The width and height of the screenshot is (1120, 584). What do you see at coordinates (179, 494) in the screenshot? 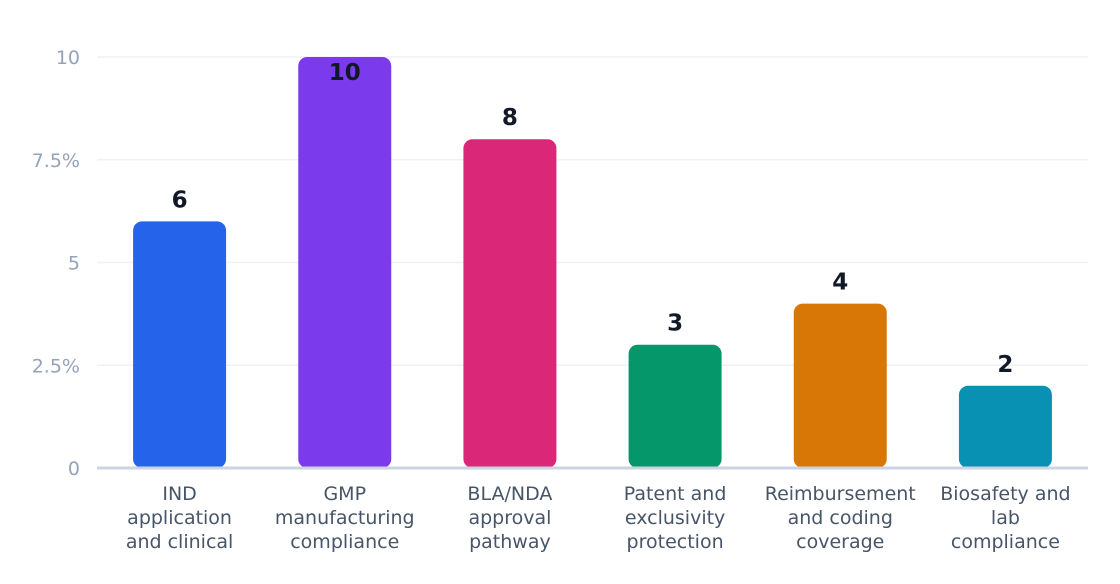
I see `category-label-line: IND` at bounding box center [179, 494].